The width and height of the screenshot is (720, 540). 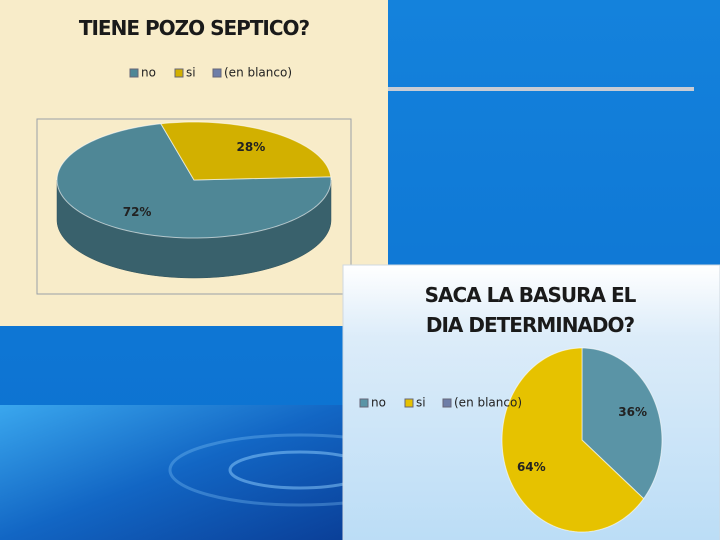 I want to click on plot-area, so click(x=194, y=206).